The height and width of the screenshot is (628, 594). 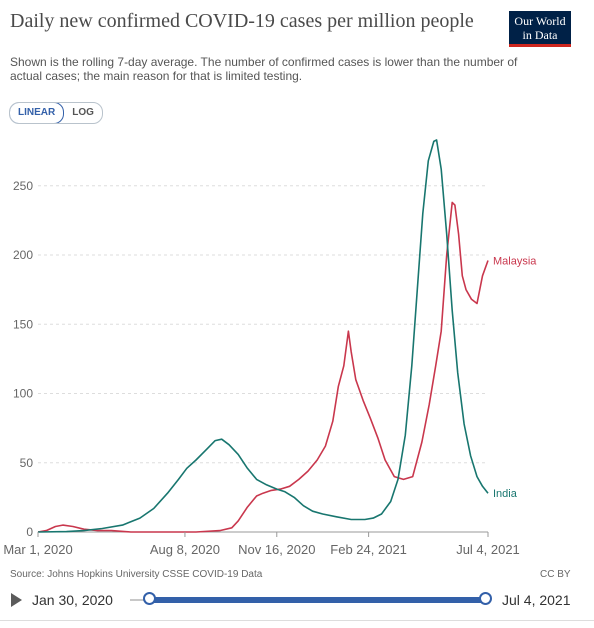 What do you see at coordinates (555, 574) in the screenshot?
I see `license-link: CC BY` at bounding box center [555, 574].